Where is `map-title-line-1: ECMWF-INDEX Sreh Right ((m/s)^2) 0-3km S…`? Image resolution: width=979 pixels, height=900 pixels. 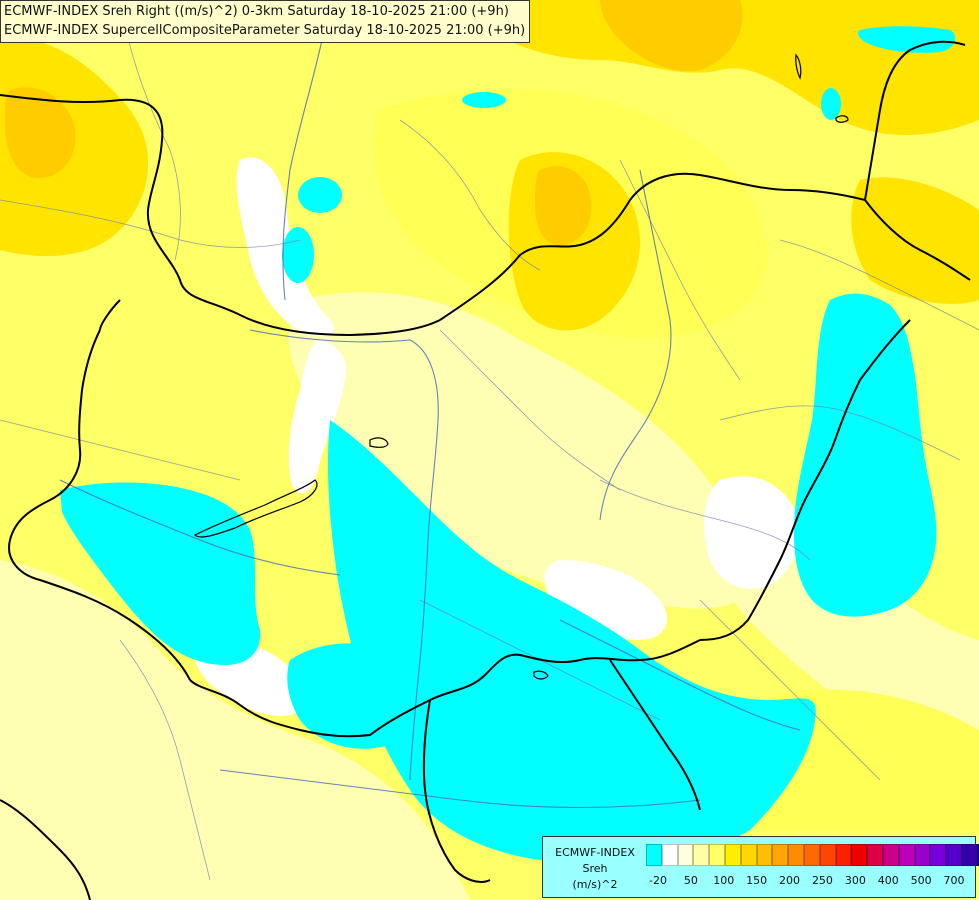 map-title-line-1: ECMWF-INDEX Sreh Right ((m/s)^2) 0-3km S… is located at coordinates (256, 11).